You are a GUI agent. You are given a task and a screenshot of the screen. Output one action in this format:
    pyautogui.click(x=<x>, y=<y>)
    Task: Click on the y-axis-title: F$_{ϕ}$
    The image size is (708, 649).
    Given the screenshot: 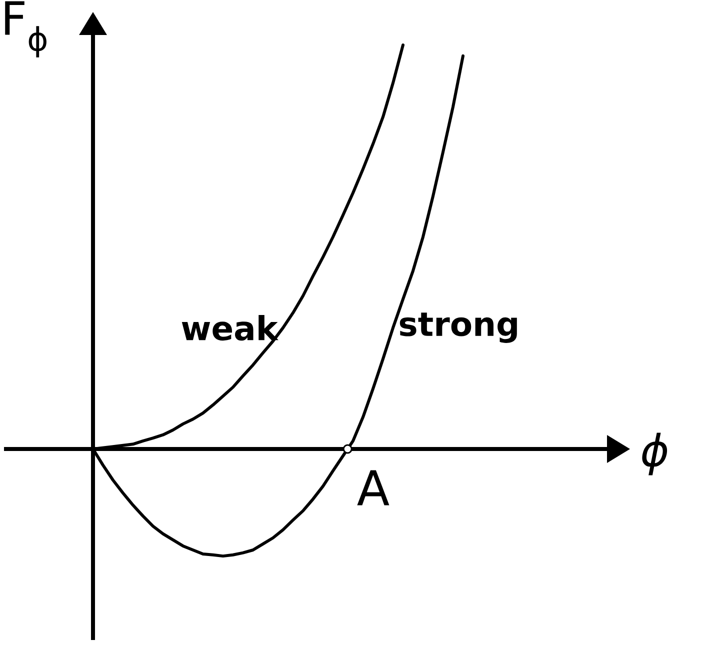 What is the action you would take?
    pyautogui.click(x=25, y=29)
    